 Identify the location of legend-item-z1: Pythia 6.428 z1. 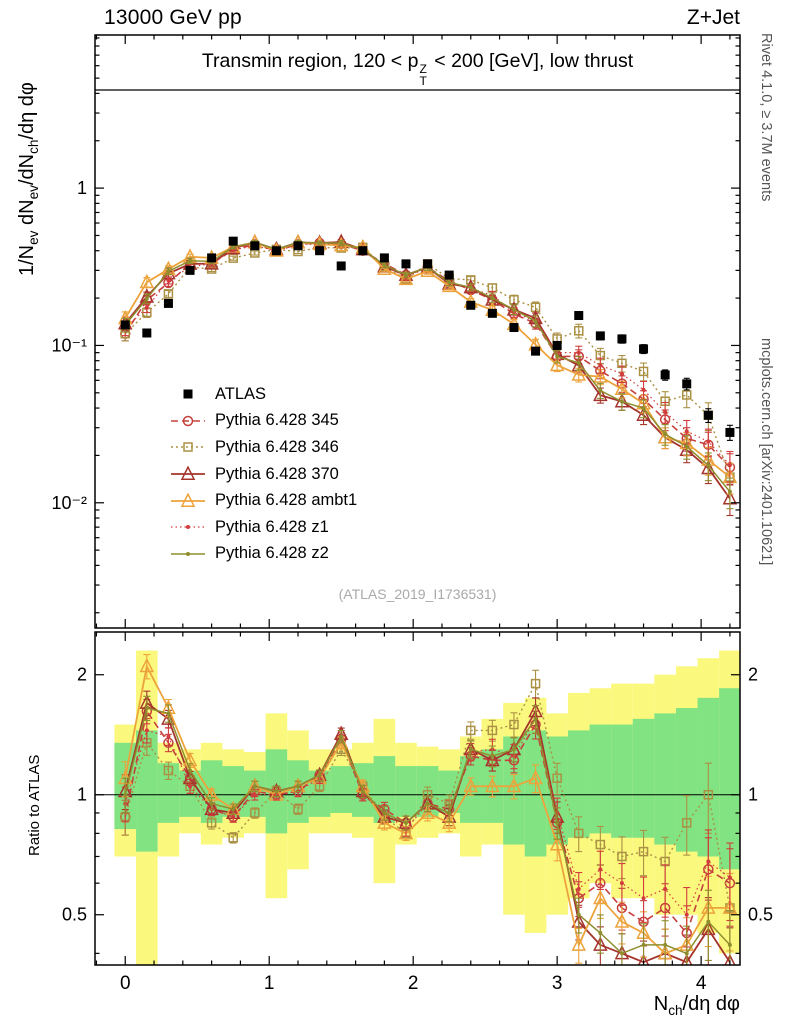
(263, 527).